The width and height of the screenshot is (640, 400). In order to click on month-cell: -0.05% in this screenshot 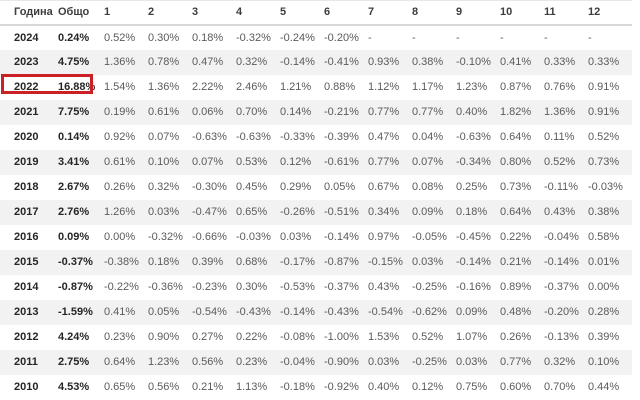, I will do `click(429, 237)`.